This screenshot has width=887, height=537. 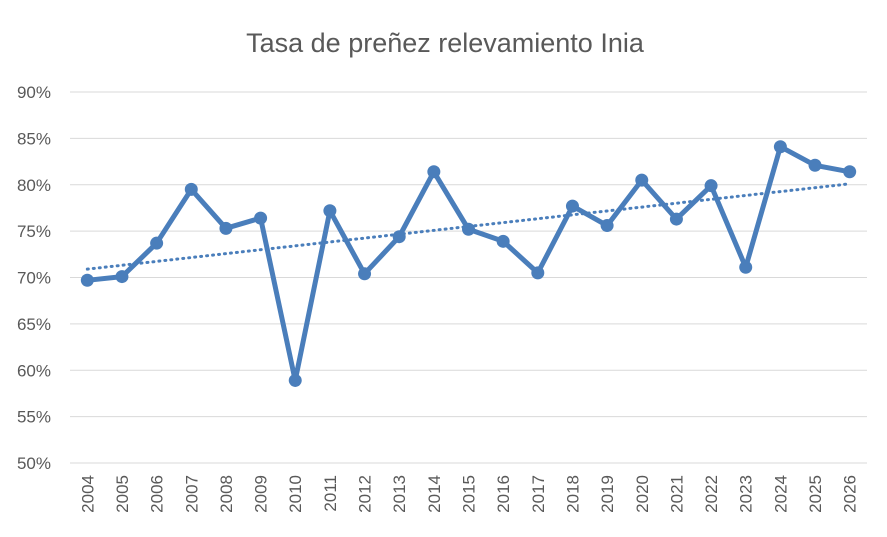 I want to click on x-tick-label: 2024, so click(x=780, y=494).